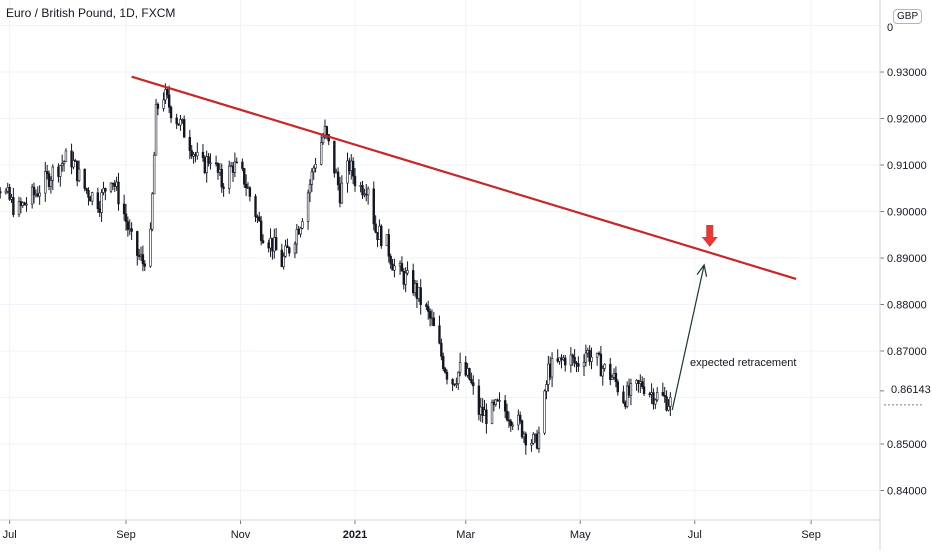 The height and width of the screenshot is (555, 932). What do you see at coordinates (91, 13) in the screenshot?
I see `chart-title: Euro / British Pound, 1D, FXCM` at bounding box center [91, 13].